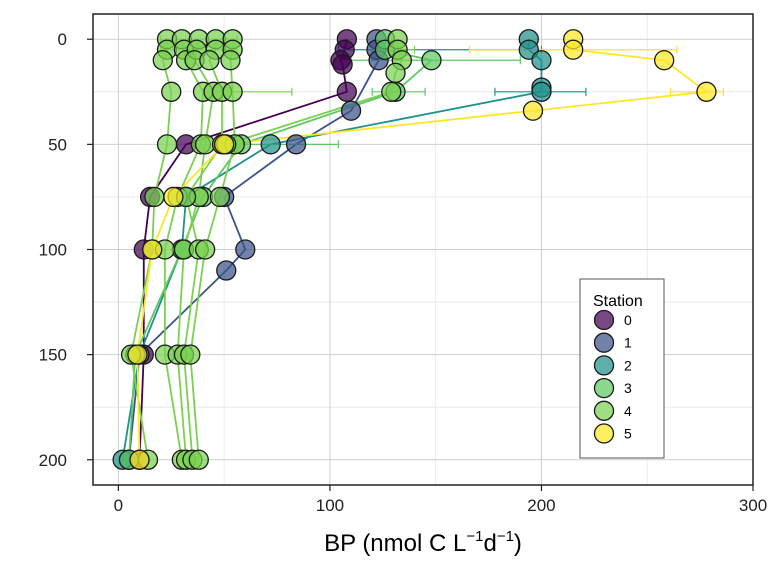 The image size is (768, 576). What do you see at coordinates (53, 250) in the screenshot?
I see `y-tick-label: 100` at bounding box center [53, 250].